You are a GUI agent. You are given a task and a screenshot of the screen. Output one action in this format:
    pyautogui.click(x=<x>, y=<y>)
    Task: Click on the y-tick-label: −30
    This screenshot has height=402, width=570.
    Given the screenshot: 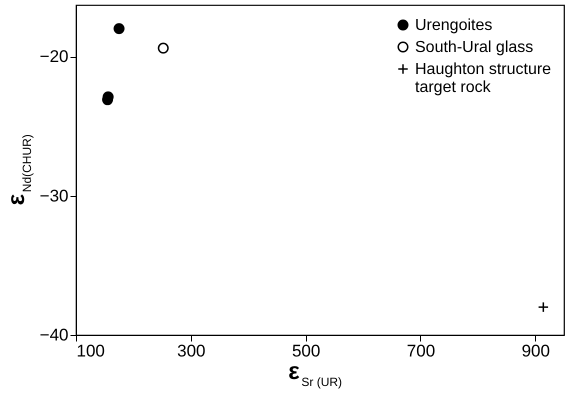 What is the action you would take?
    pyautogui.click(x=54, y=196)
    